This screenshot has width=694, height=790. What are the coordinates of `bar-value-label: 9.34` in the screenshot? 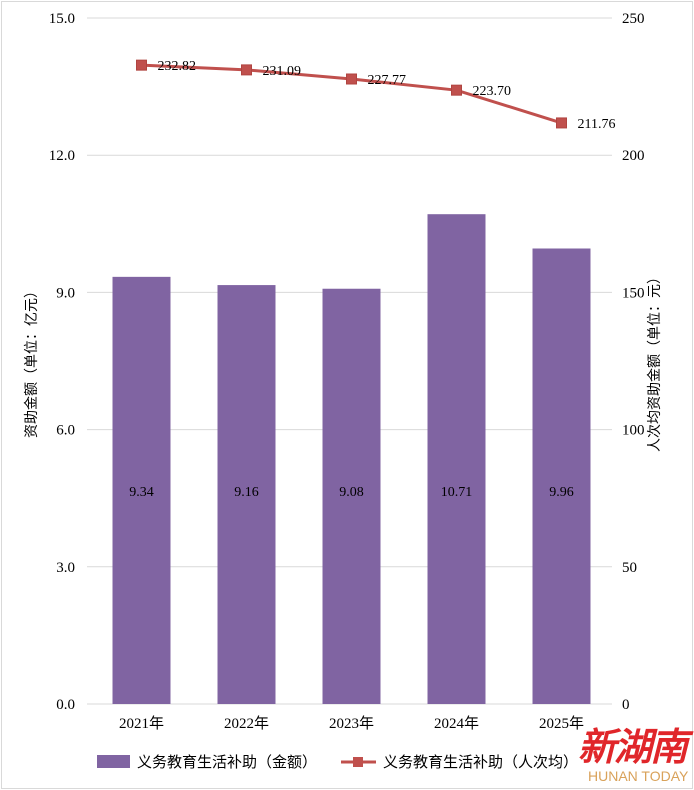 It's located at (141, 492).